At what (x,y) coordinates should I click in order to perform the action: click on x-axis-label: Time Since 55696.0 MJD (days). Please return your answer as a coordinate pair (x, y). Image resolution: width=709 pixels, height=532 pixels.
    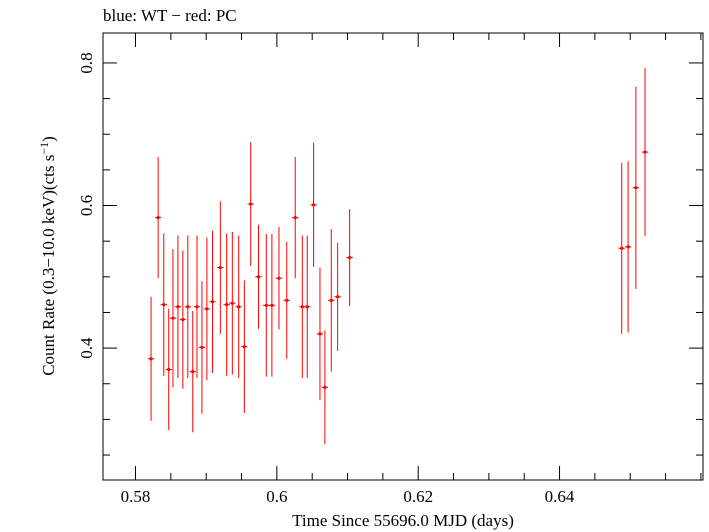
    Looking at the image, I should click on (403, 520).